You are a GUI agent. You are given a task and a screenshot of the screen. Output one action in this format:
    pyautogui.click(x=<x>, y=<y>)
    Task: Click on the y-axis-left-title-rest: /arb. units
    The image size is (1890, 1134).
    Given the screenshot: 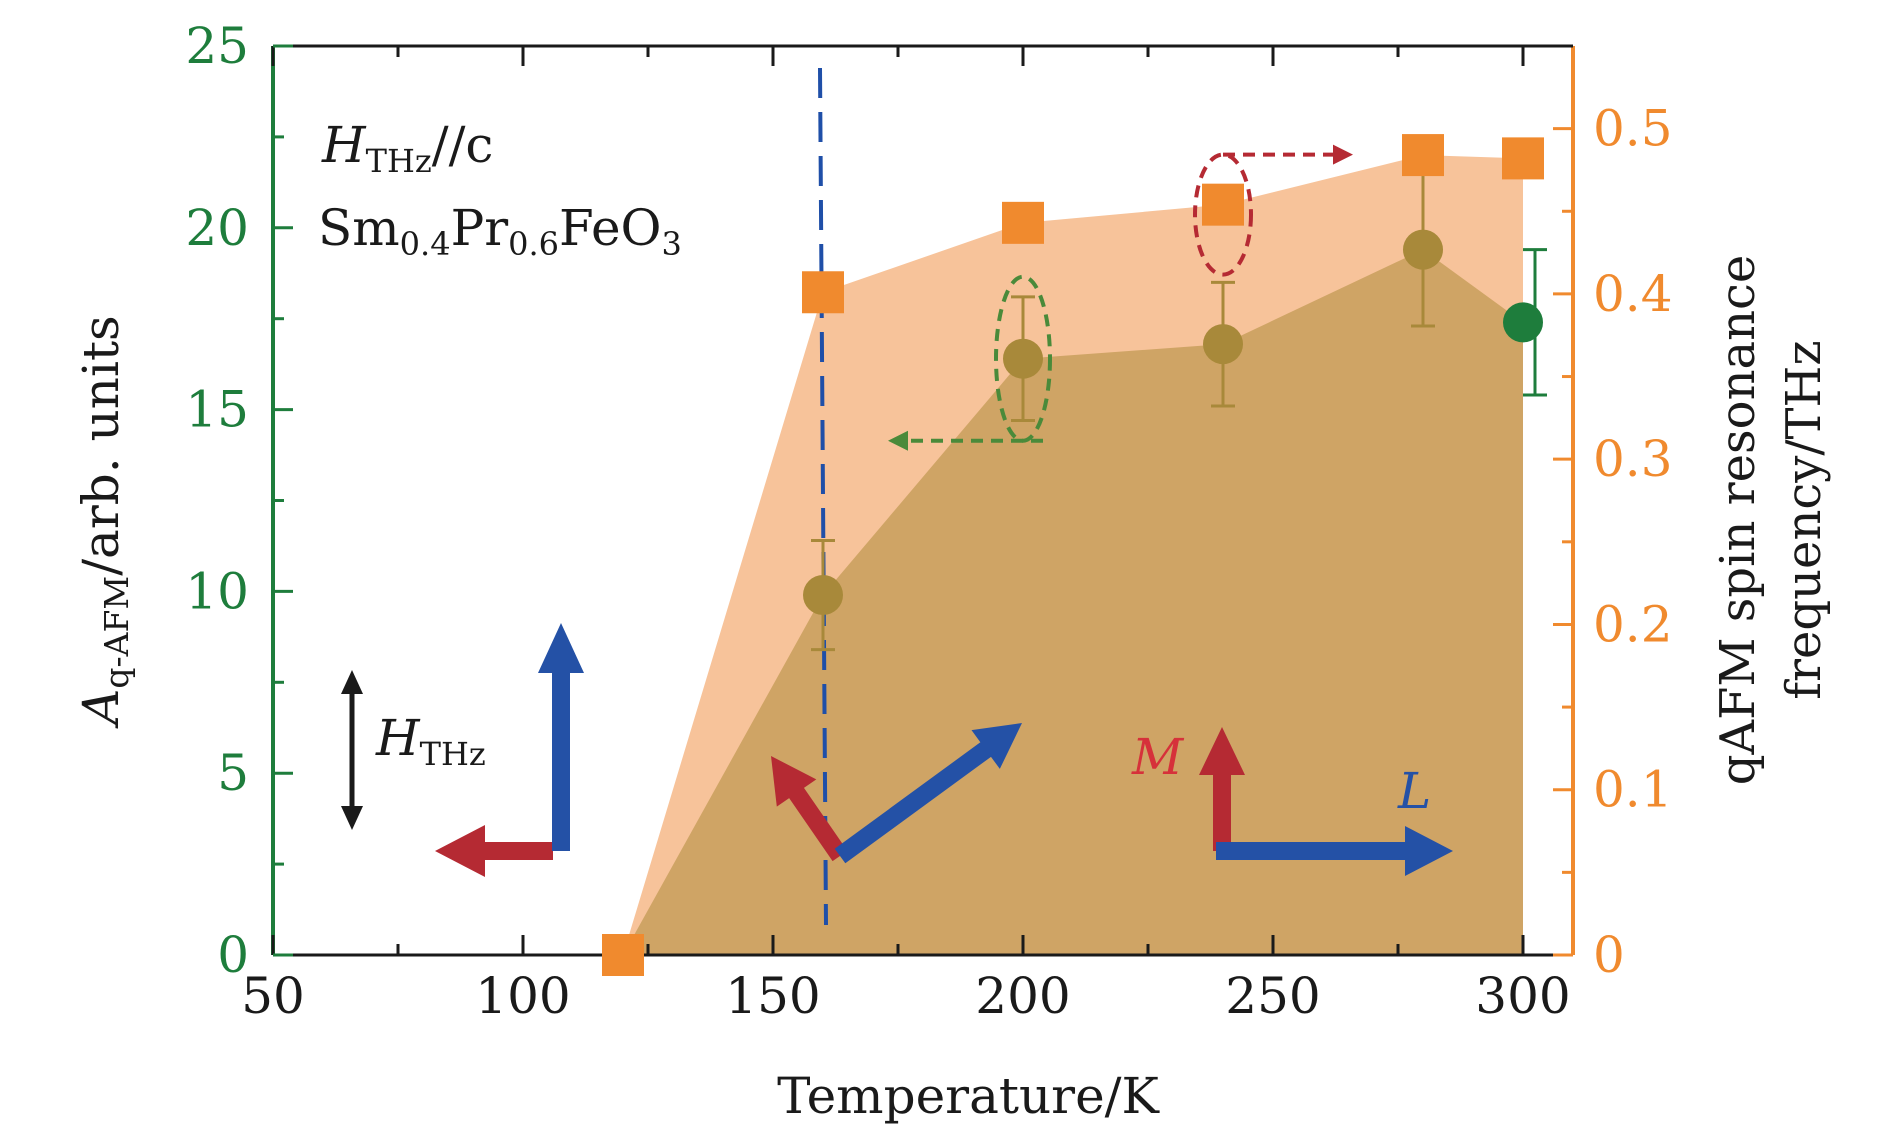 What is the action you would take?
    pyautogui.click(x=101, y=445)
    